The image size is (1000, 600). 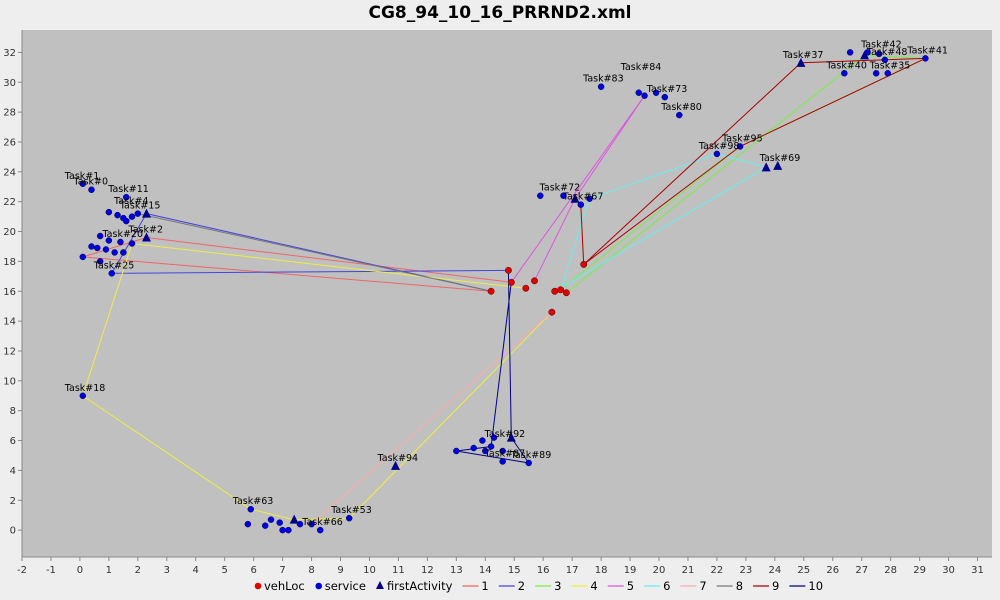 What do you see at coordinates (9, 202) in the screenshot?
I see `y-tick-label: 22` at bounding box center [9, 202].